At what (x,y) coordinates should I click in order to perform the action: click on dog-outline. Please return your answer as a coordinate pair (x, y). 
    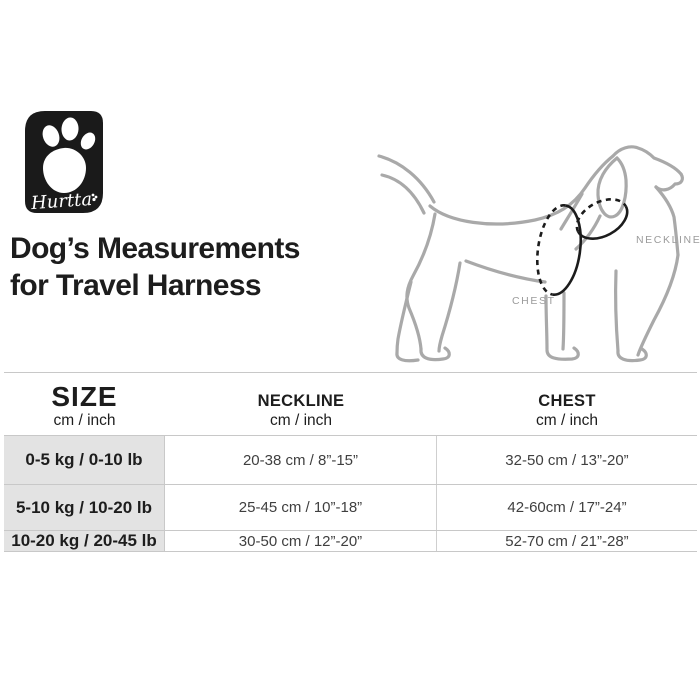
    Looking at the image, I should click on (530, 254).